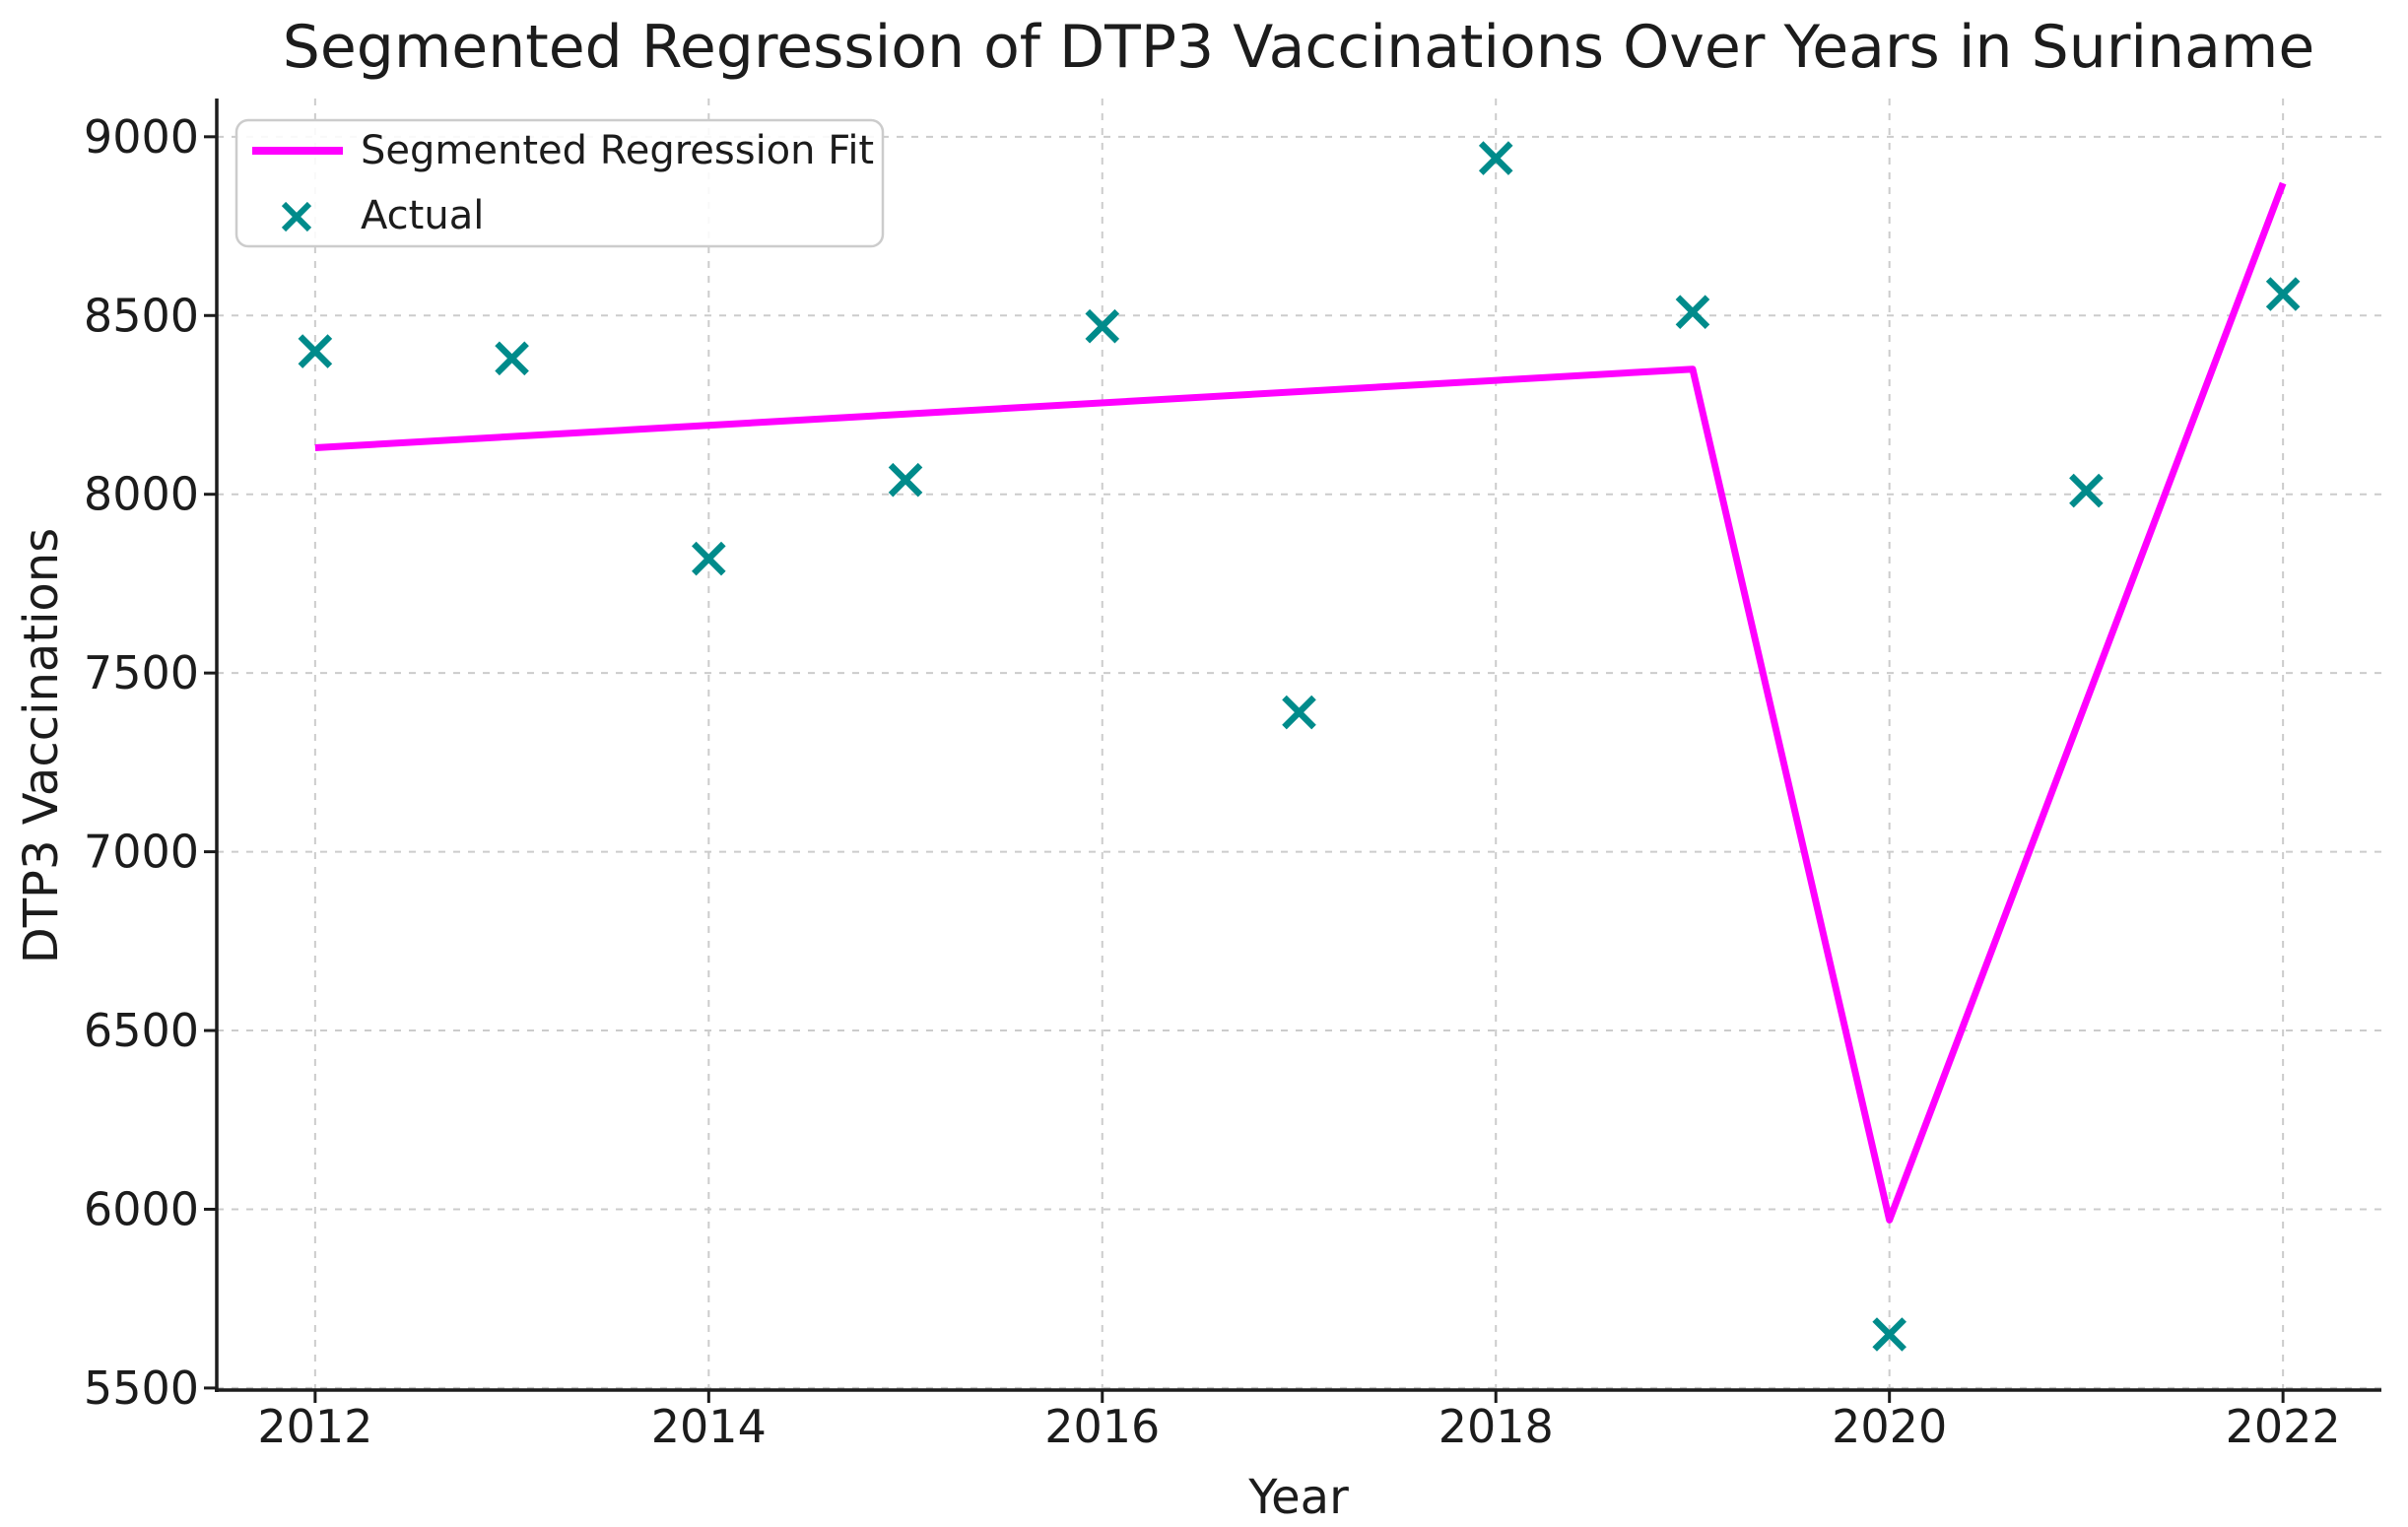 The width and height of the screenshot is (2408, 1527). What do you see at coordinates (1496, 1426) in the screenshot?
I see `x-tick-label: 2018` at bounding box center [1496, 1426].